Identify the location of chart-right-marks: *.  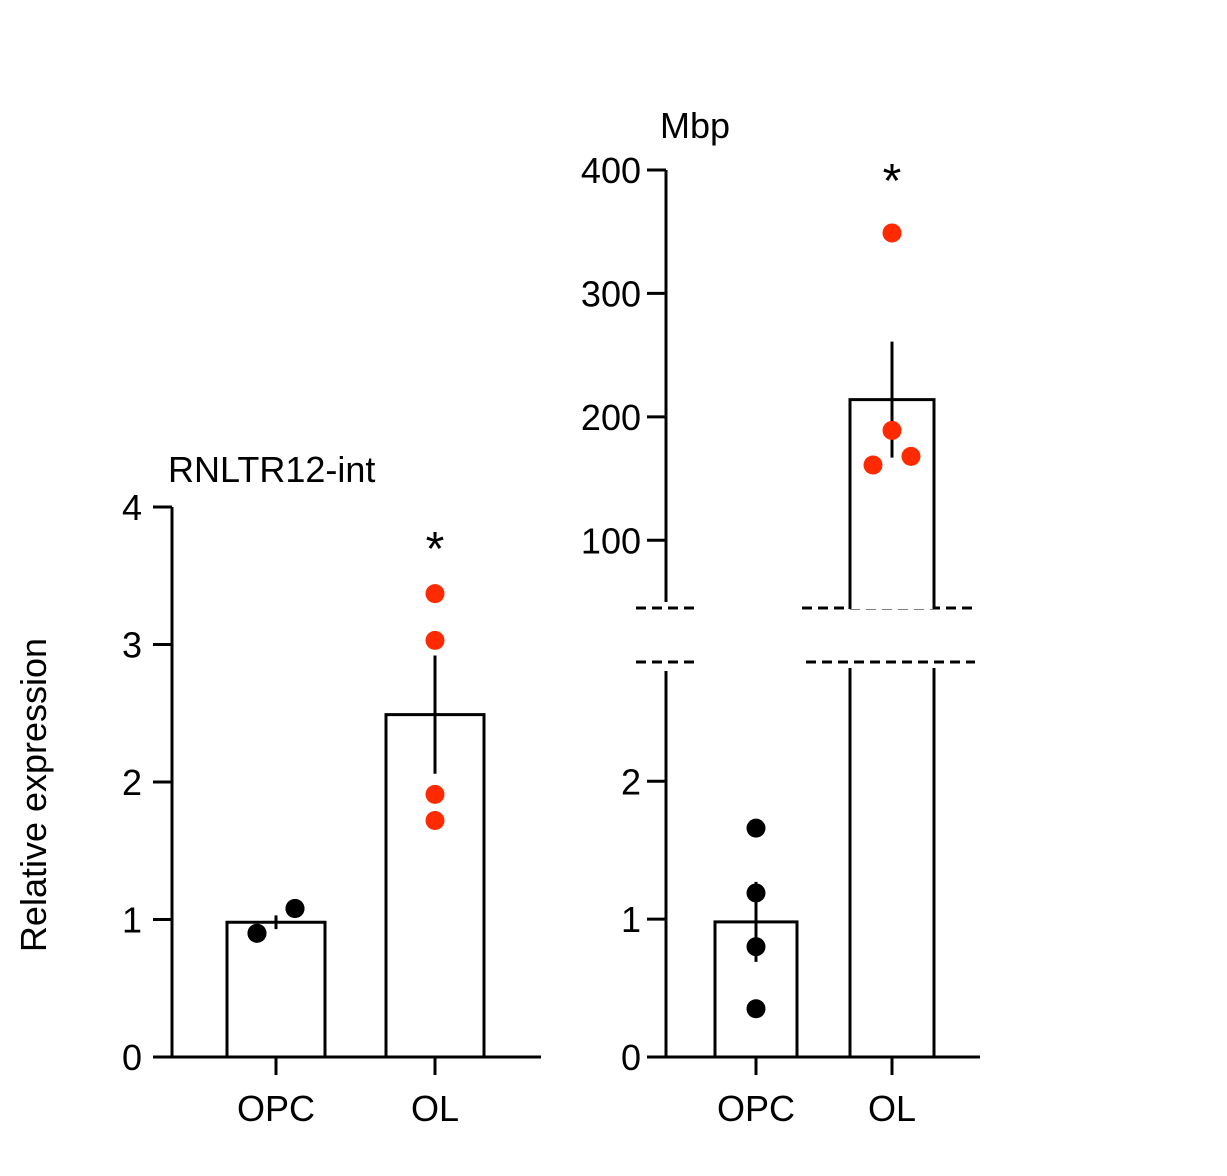
(824, 607).